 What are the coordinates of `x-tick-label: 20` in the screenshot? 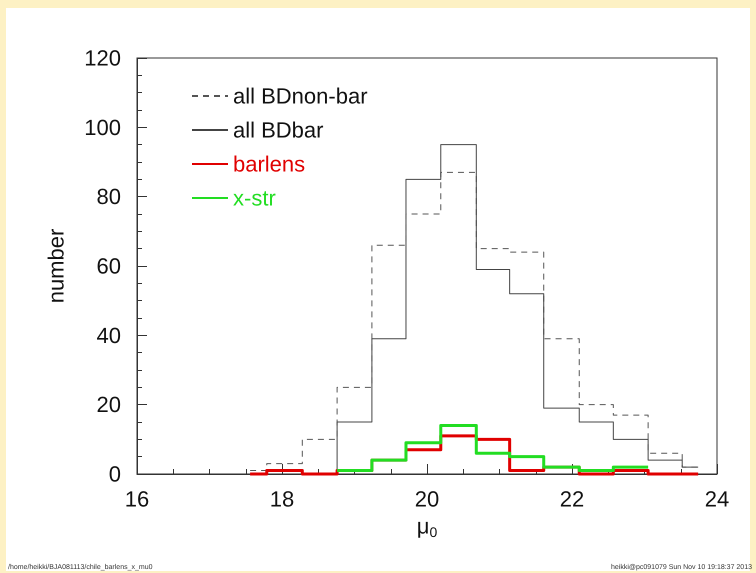 It's located at (427, 499).